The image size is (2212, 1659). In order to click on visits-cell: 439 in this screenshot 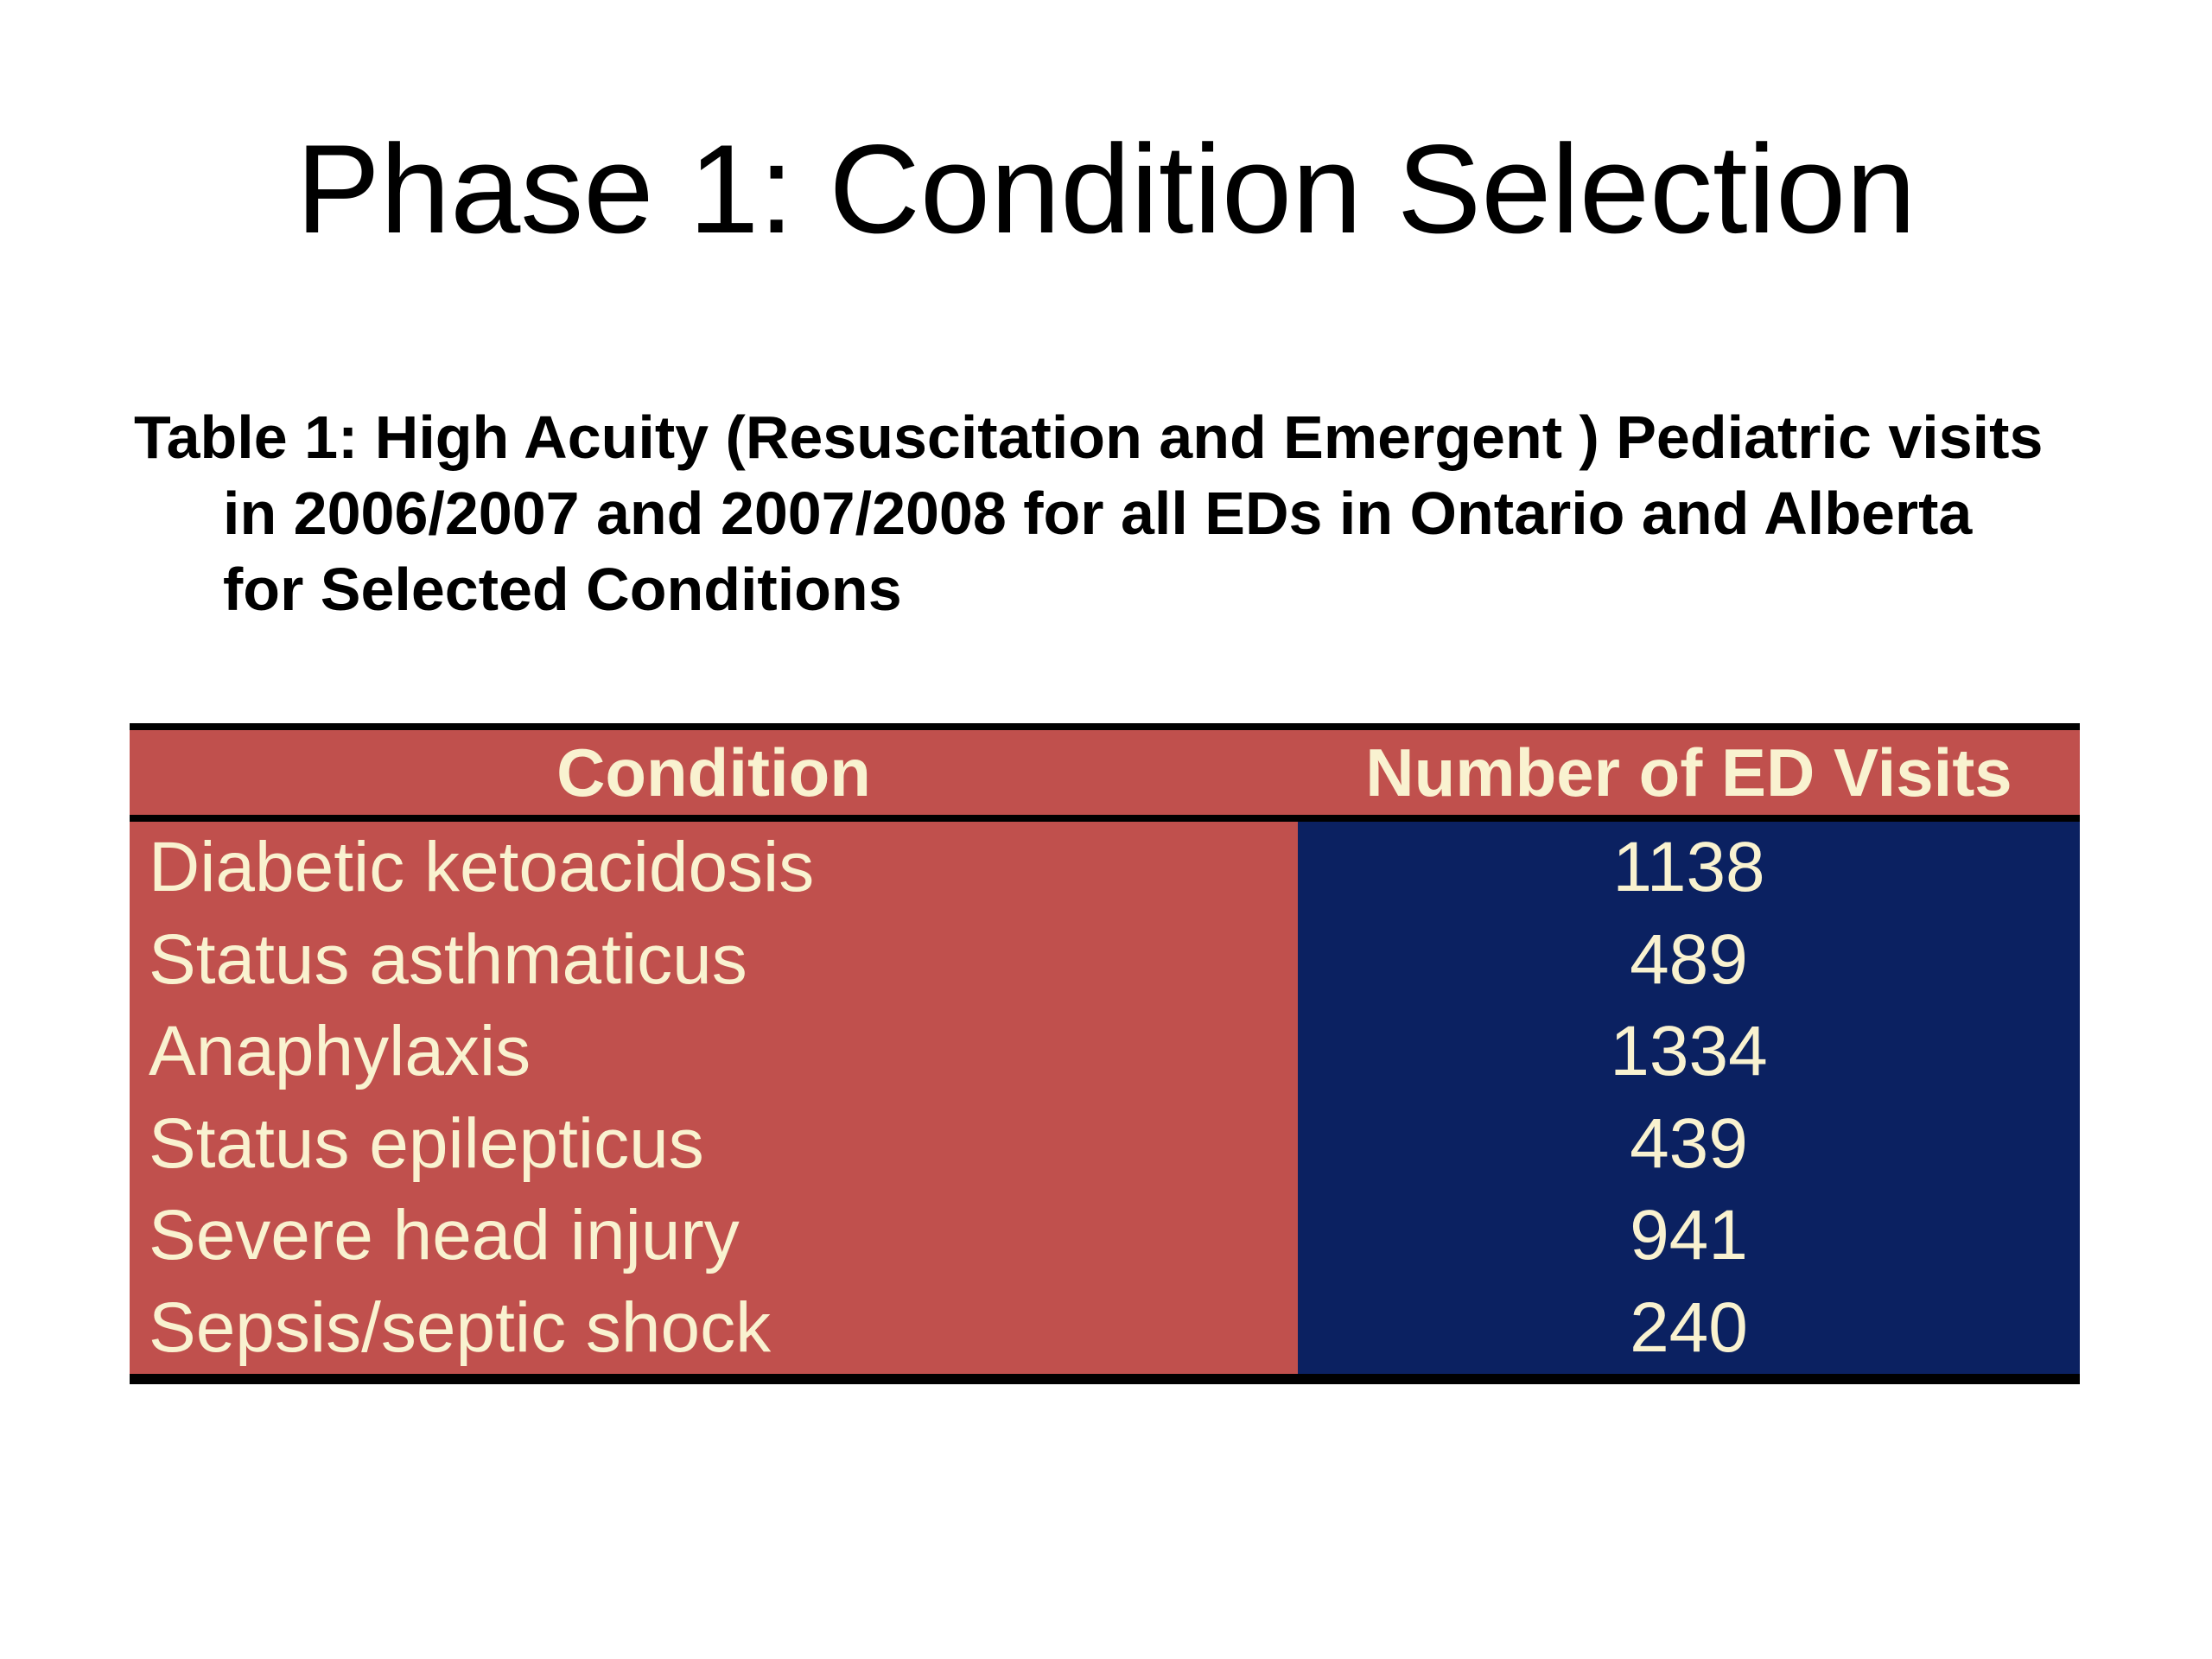, I will do `click(1689, 1143)`.